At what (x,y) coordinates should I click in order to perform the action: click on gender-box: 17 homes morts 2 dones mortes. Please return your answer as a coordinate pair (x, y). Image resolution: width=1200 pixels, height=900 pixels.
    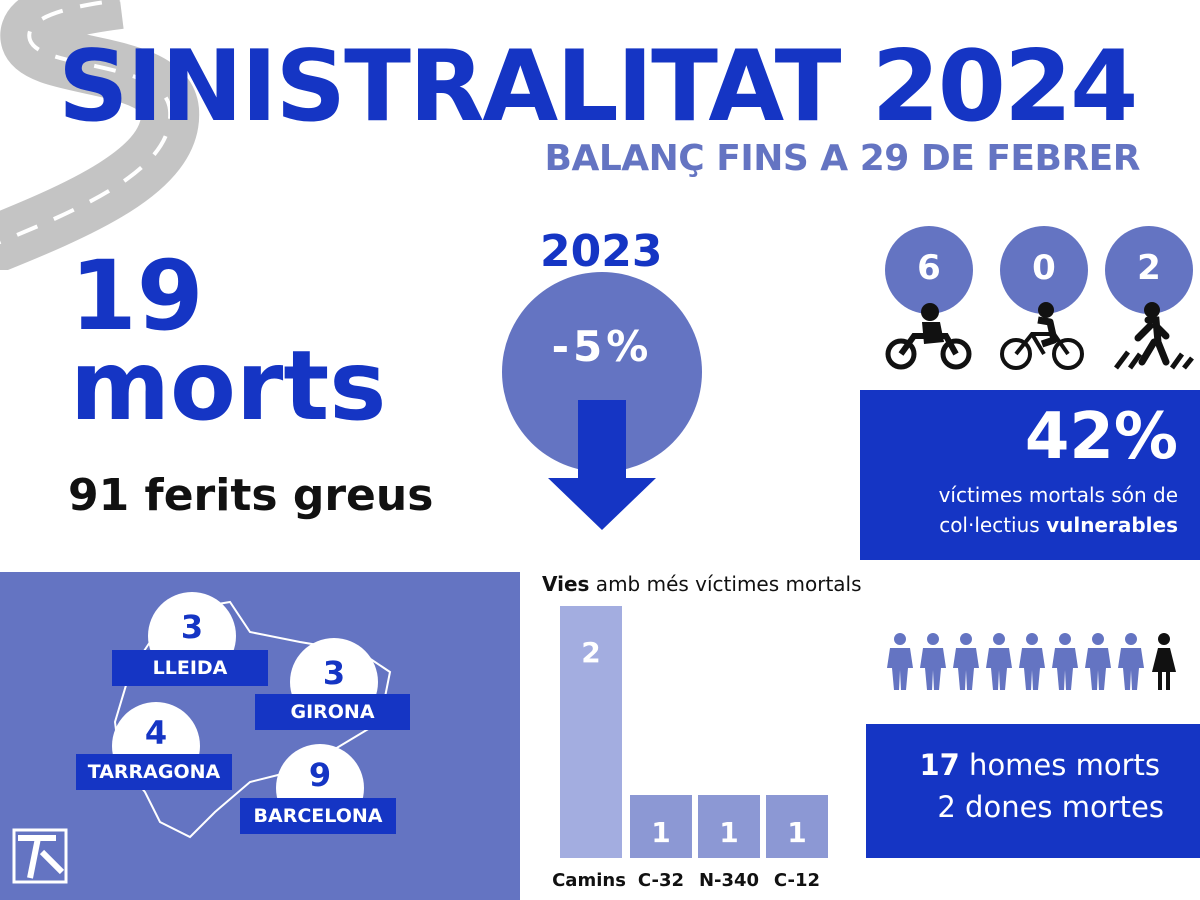
    Looking at the image, I should click on (1033, 791).